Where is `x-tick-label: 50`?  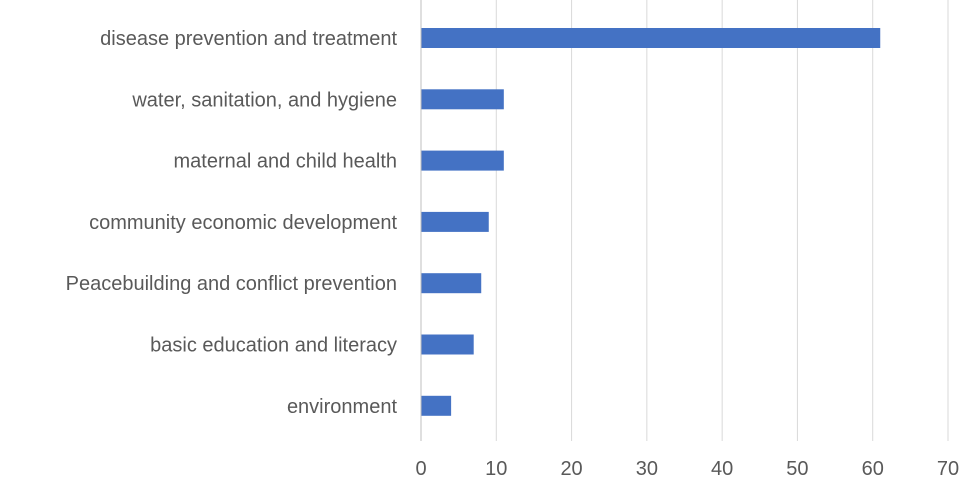
x-tick-label: 50 is located at coordinates (797, 469).